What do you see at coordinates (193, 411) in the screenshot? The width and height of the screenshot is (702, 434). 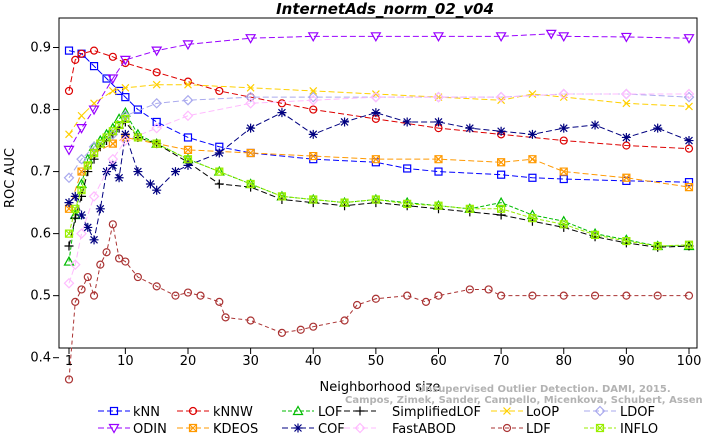 I see `legend-marker-knnw` at bounding box center [193, 411].